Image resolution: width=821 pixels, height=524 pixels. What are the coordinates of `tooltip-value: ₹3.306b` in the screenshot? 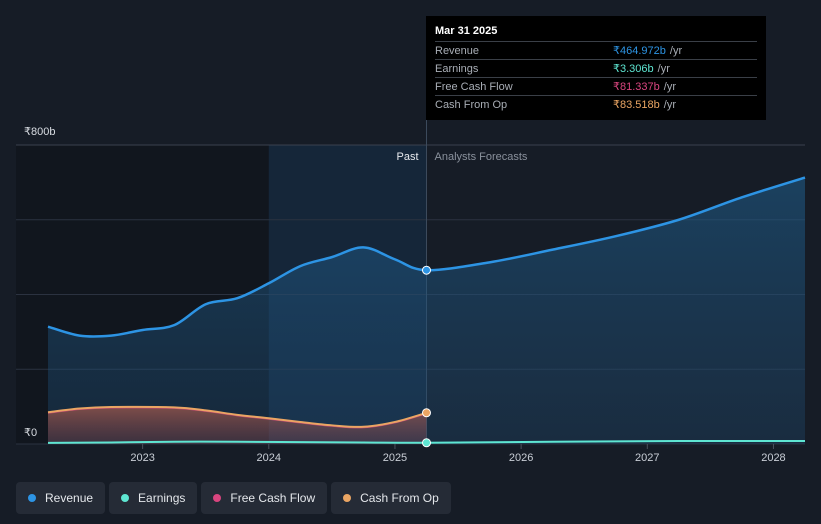 It's located at (633, 69).